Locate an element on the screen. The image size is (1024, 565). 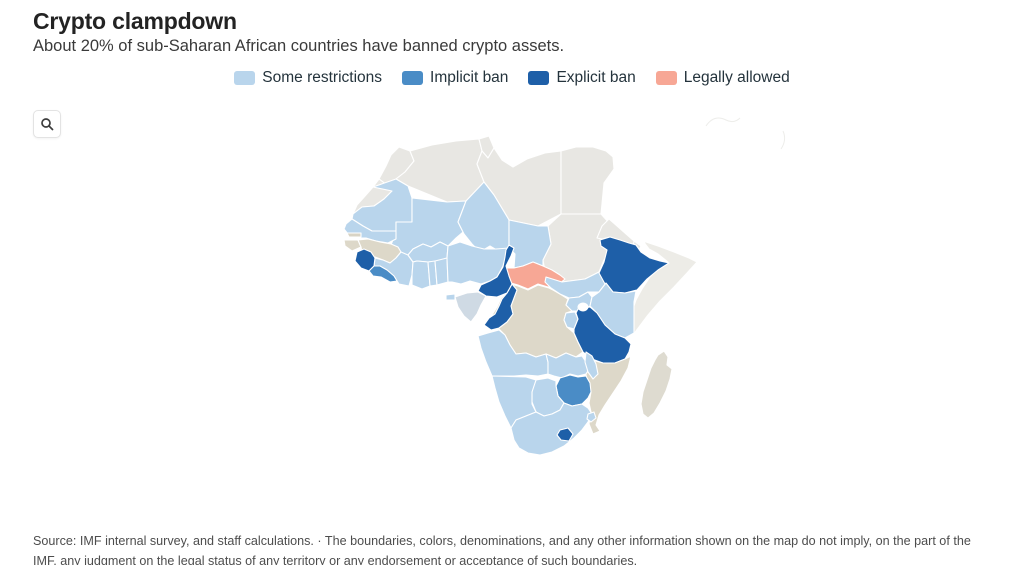
legend-item-explicit-ban: Explicit ban is located at coordinates (582, 78).